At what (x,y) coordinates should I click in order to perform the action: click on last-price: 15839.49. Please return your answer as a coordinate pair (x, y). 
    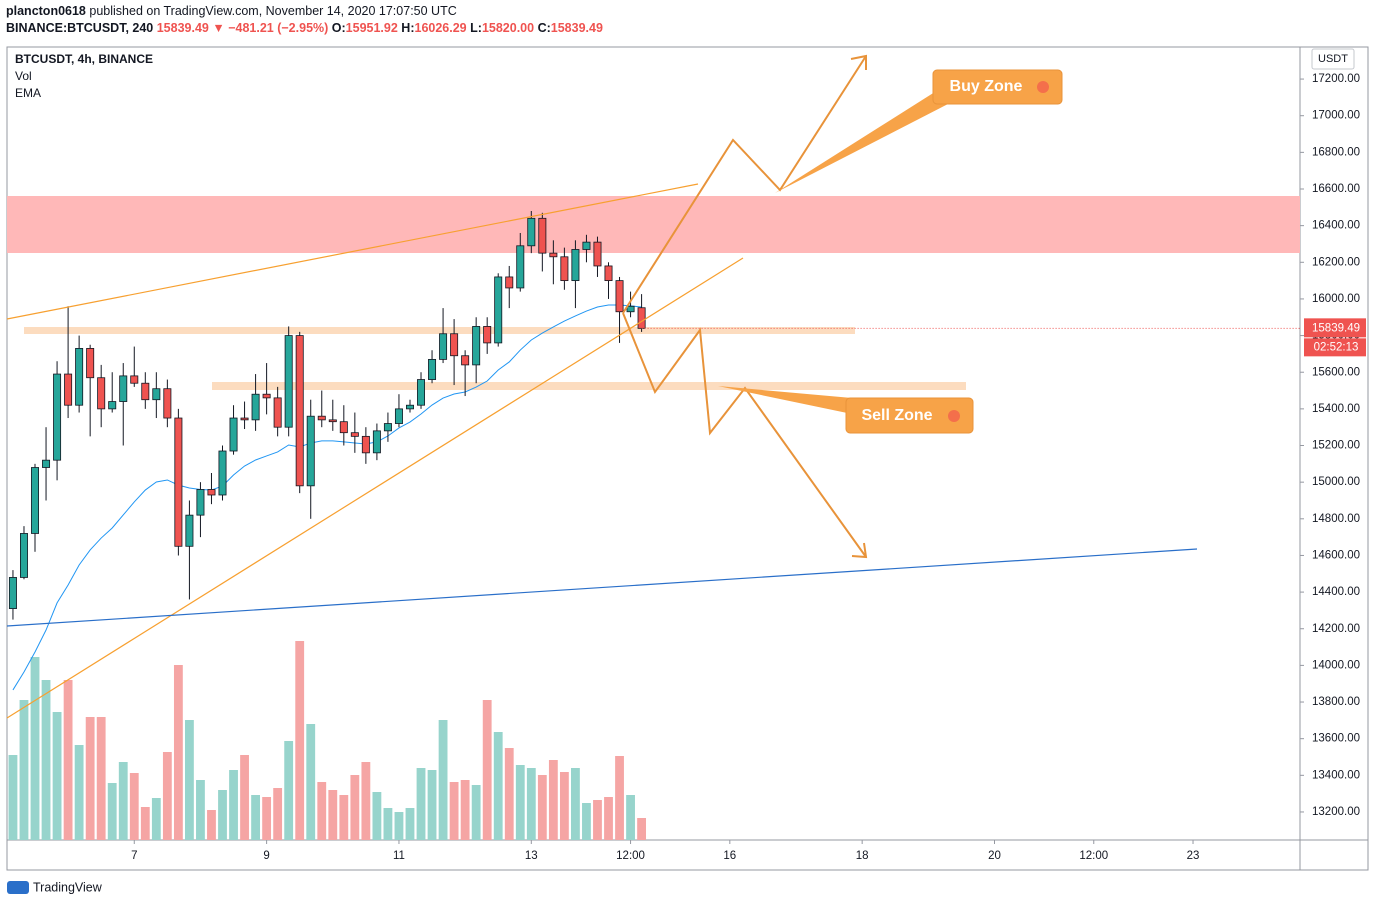
    Looking at the image, I should click on (1336, 328).